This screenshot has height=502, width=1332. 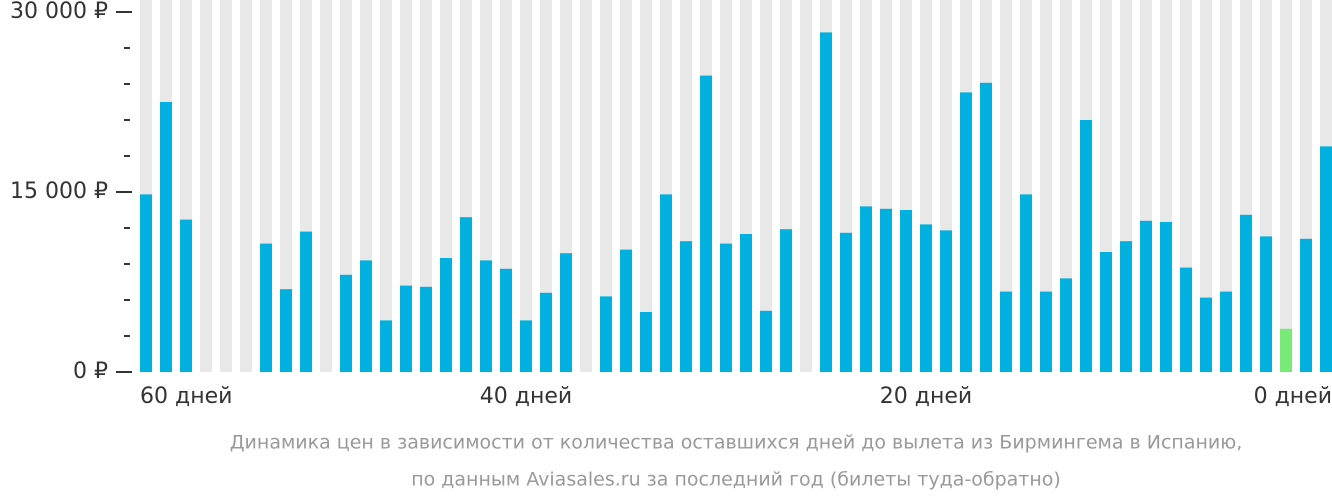 I want to click on x-tick-label: 0 дней, so click(x=1293, y=396).